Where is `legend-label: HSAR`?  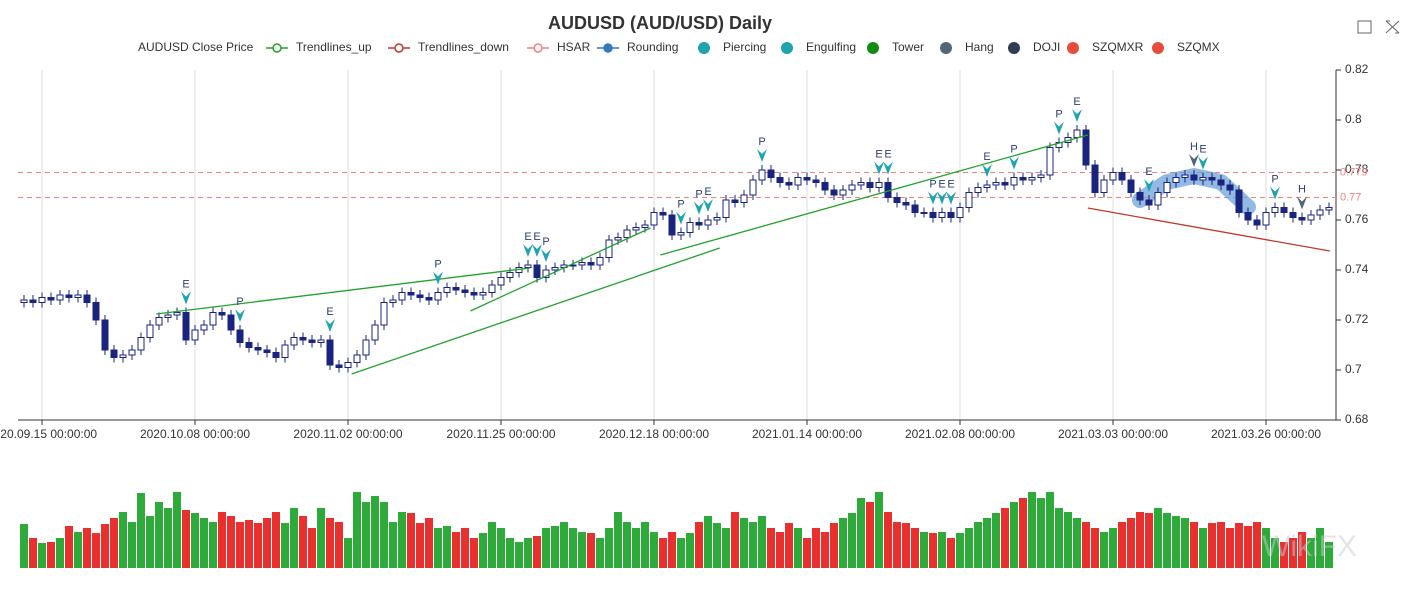
legend-label: HSAR is located at coordinates (574, 47).